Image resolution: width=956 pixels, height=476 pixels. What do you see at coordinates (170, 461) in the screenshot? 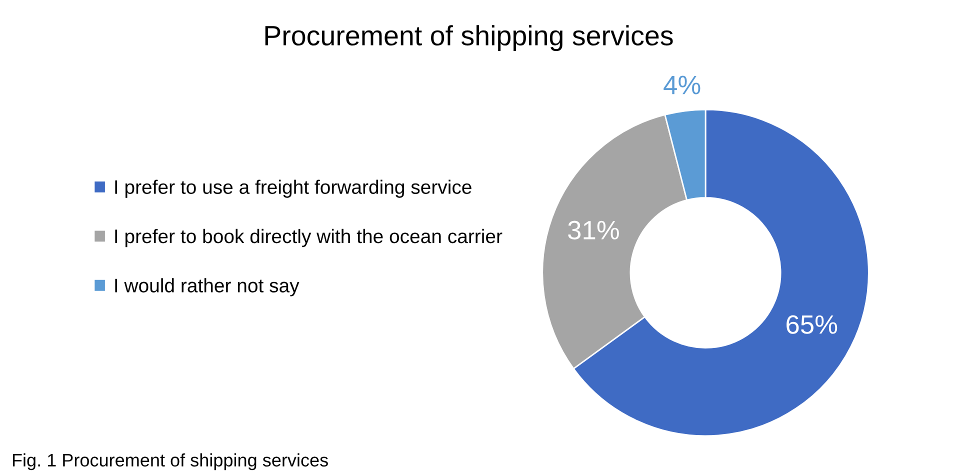
I see `caption: Fig. 1 Procurement of shipping services` at bounding box center [170, 461].